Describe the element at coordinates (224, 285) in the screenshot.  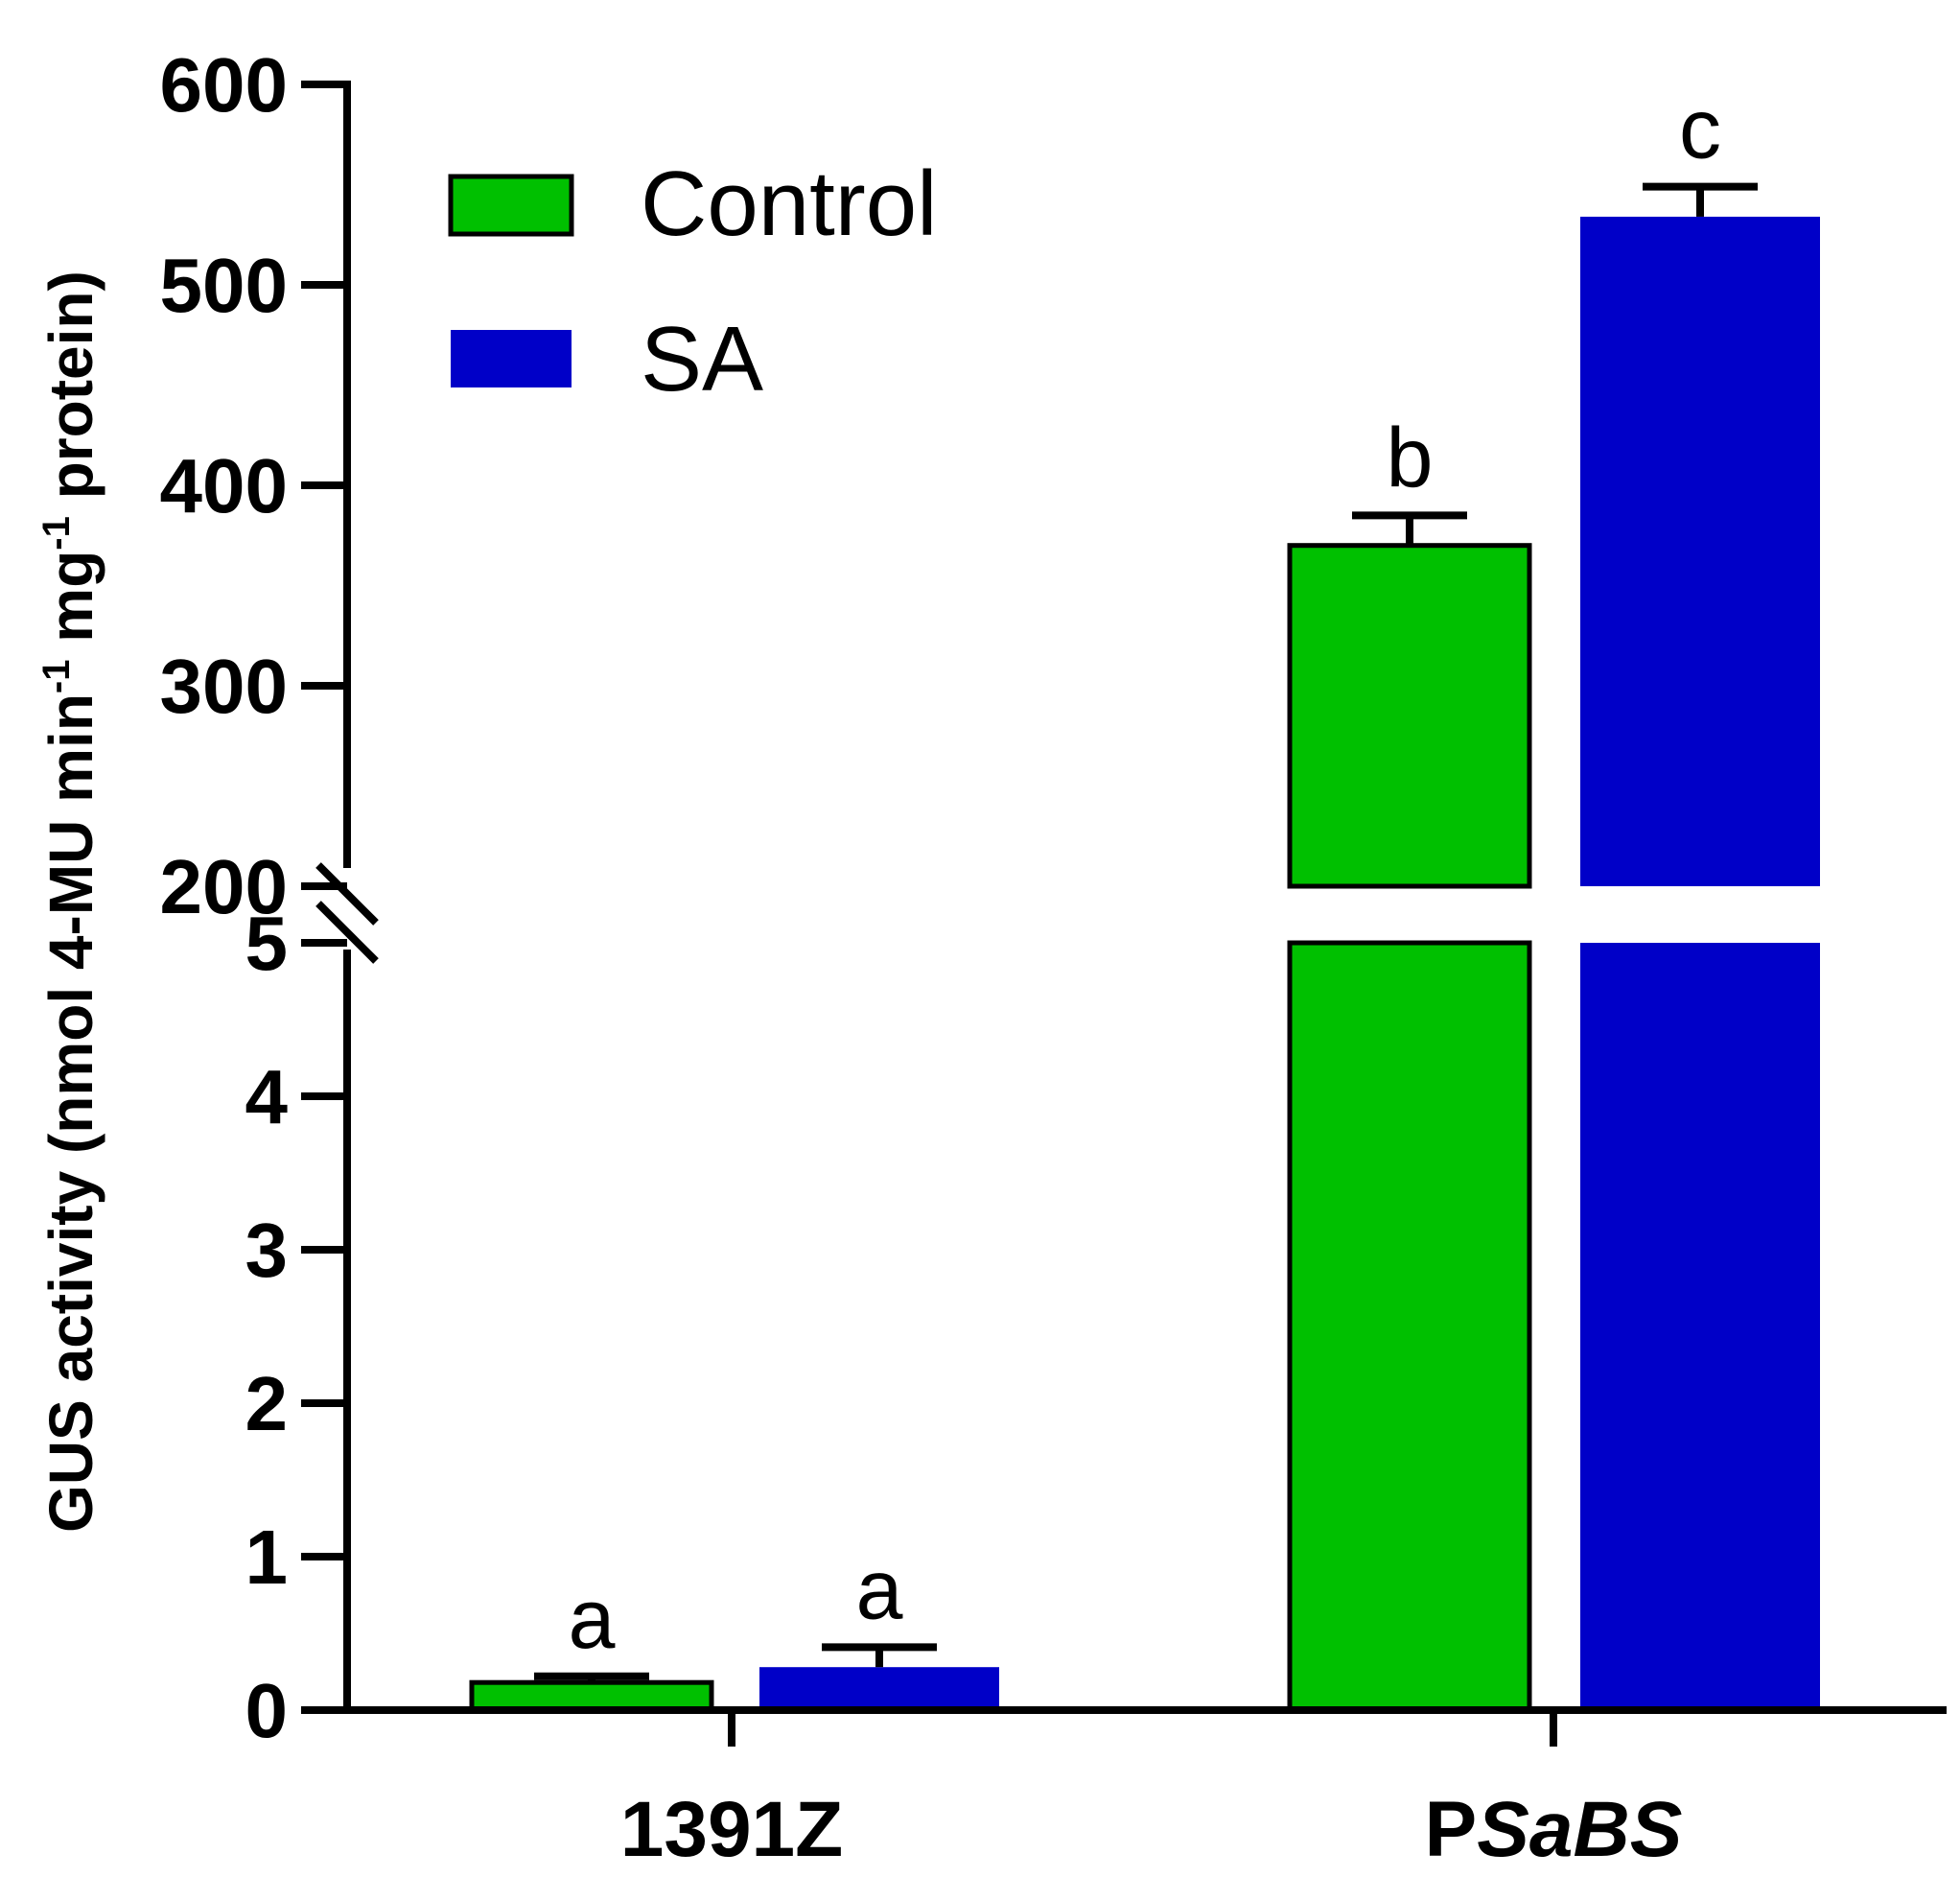
I see `y-tick-label-500: 500` at that location.